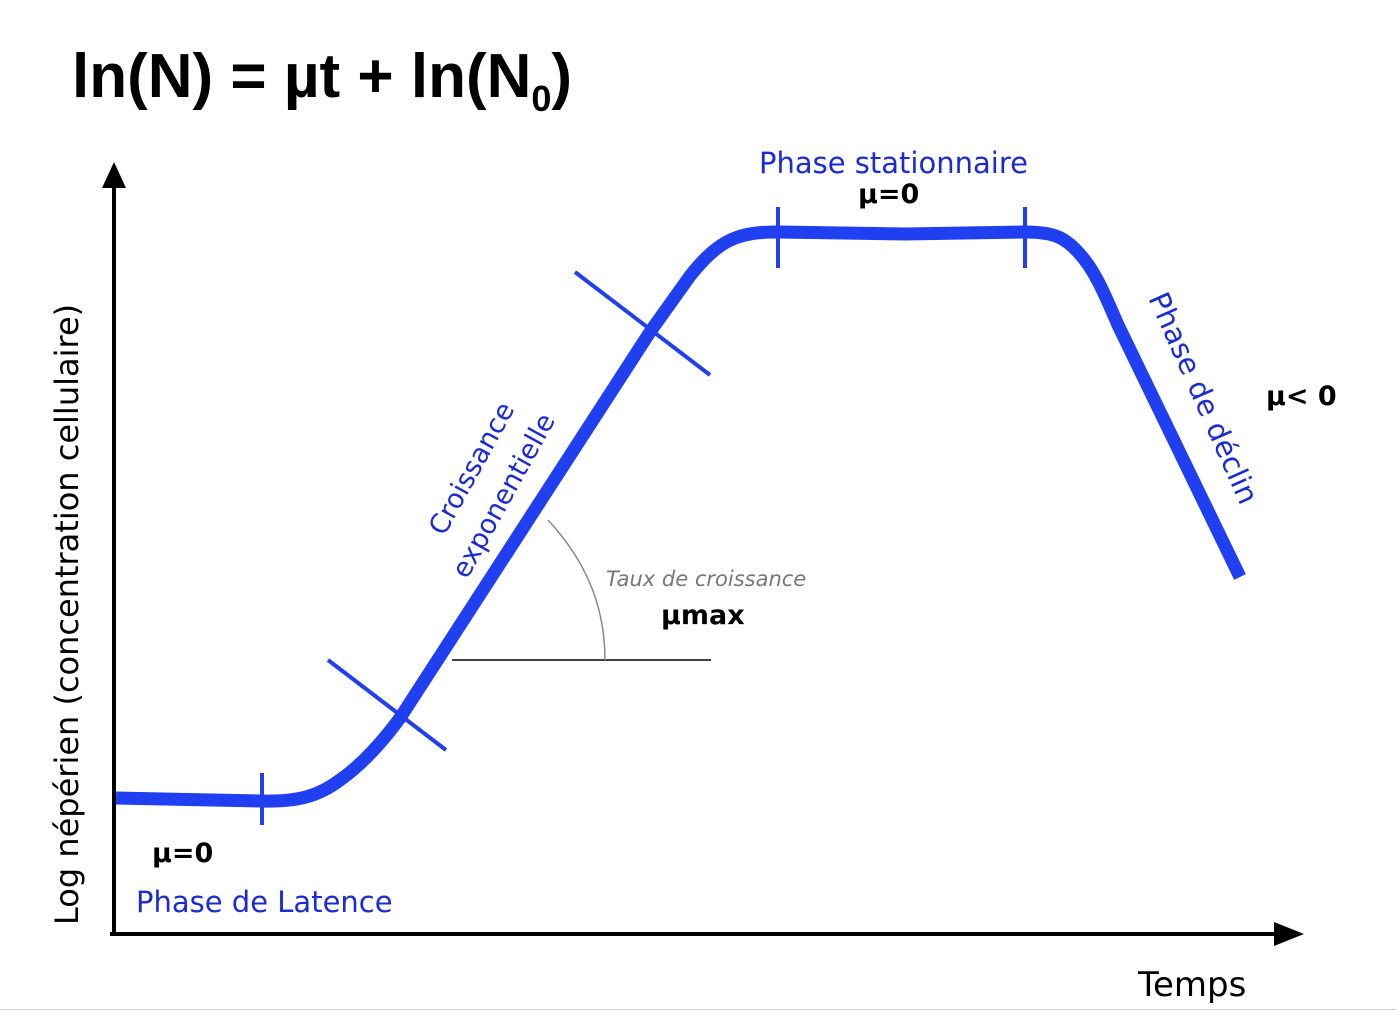  I want to click on rate-angle-arc, so click(576, 590).